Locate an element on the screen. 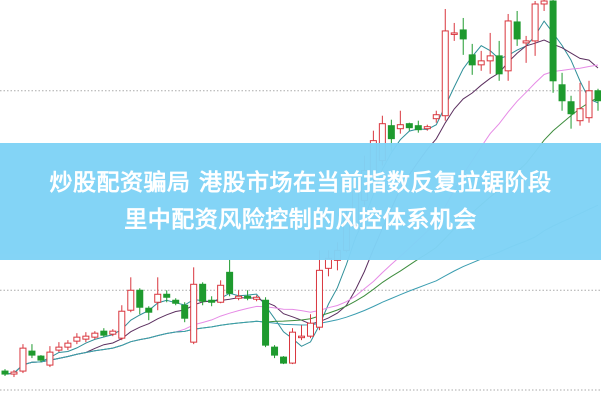  headline-line-2: 里中配资风险控制的风控体系机会 is located at coordinates (300, 219).